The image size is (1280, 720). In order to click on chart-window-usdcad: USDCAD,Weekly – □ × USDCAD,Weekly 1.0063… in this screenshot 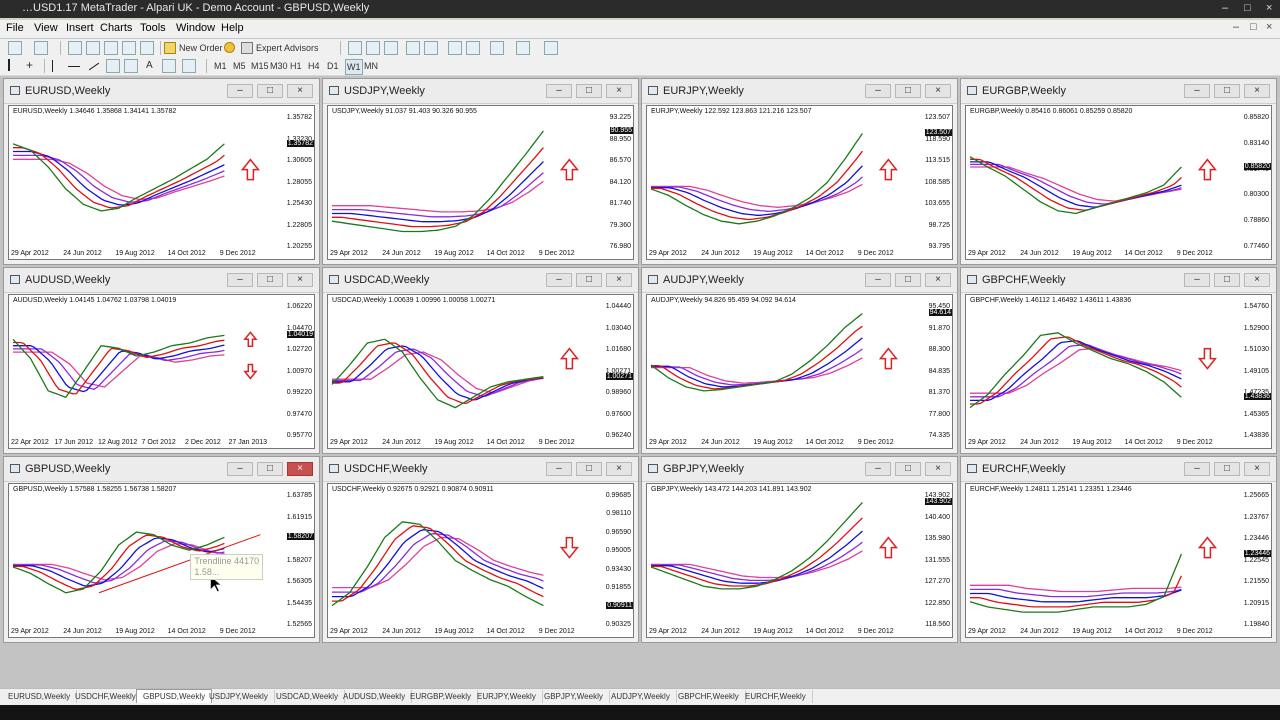, I will do `click(480, 360)`.